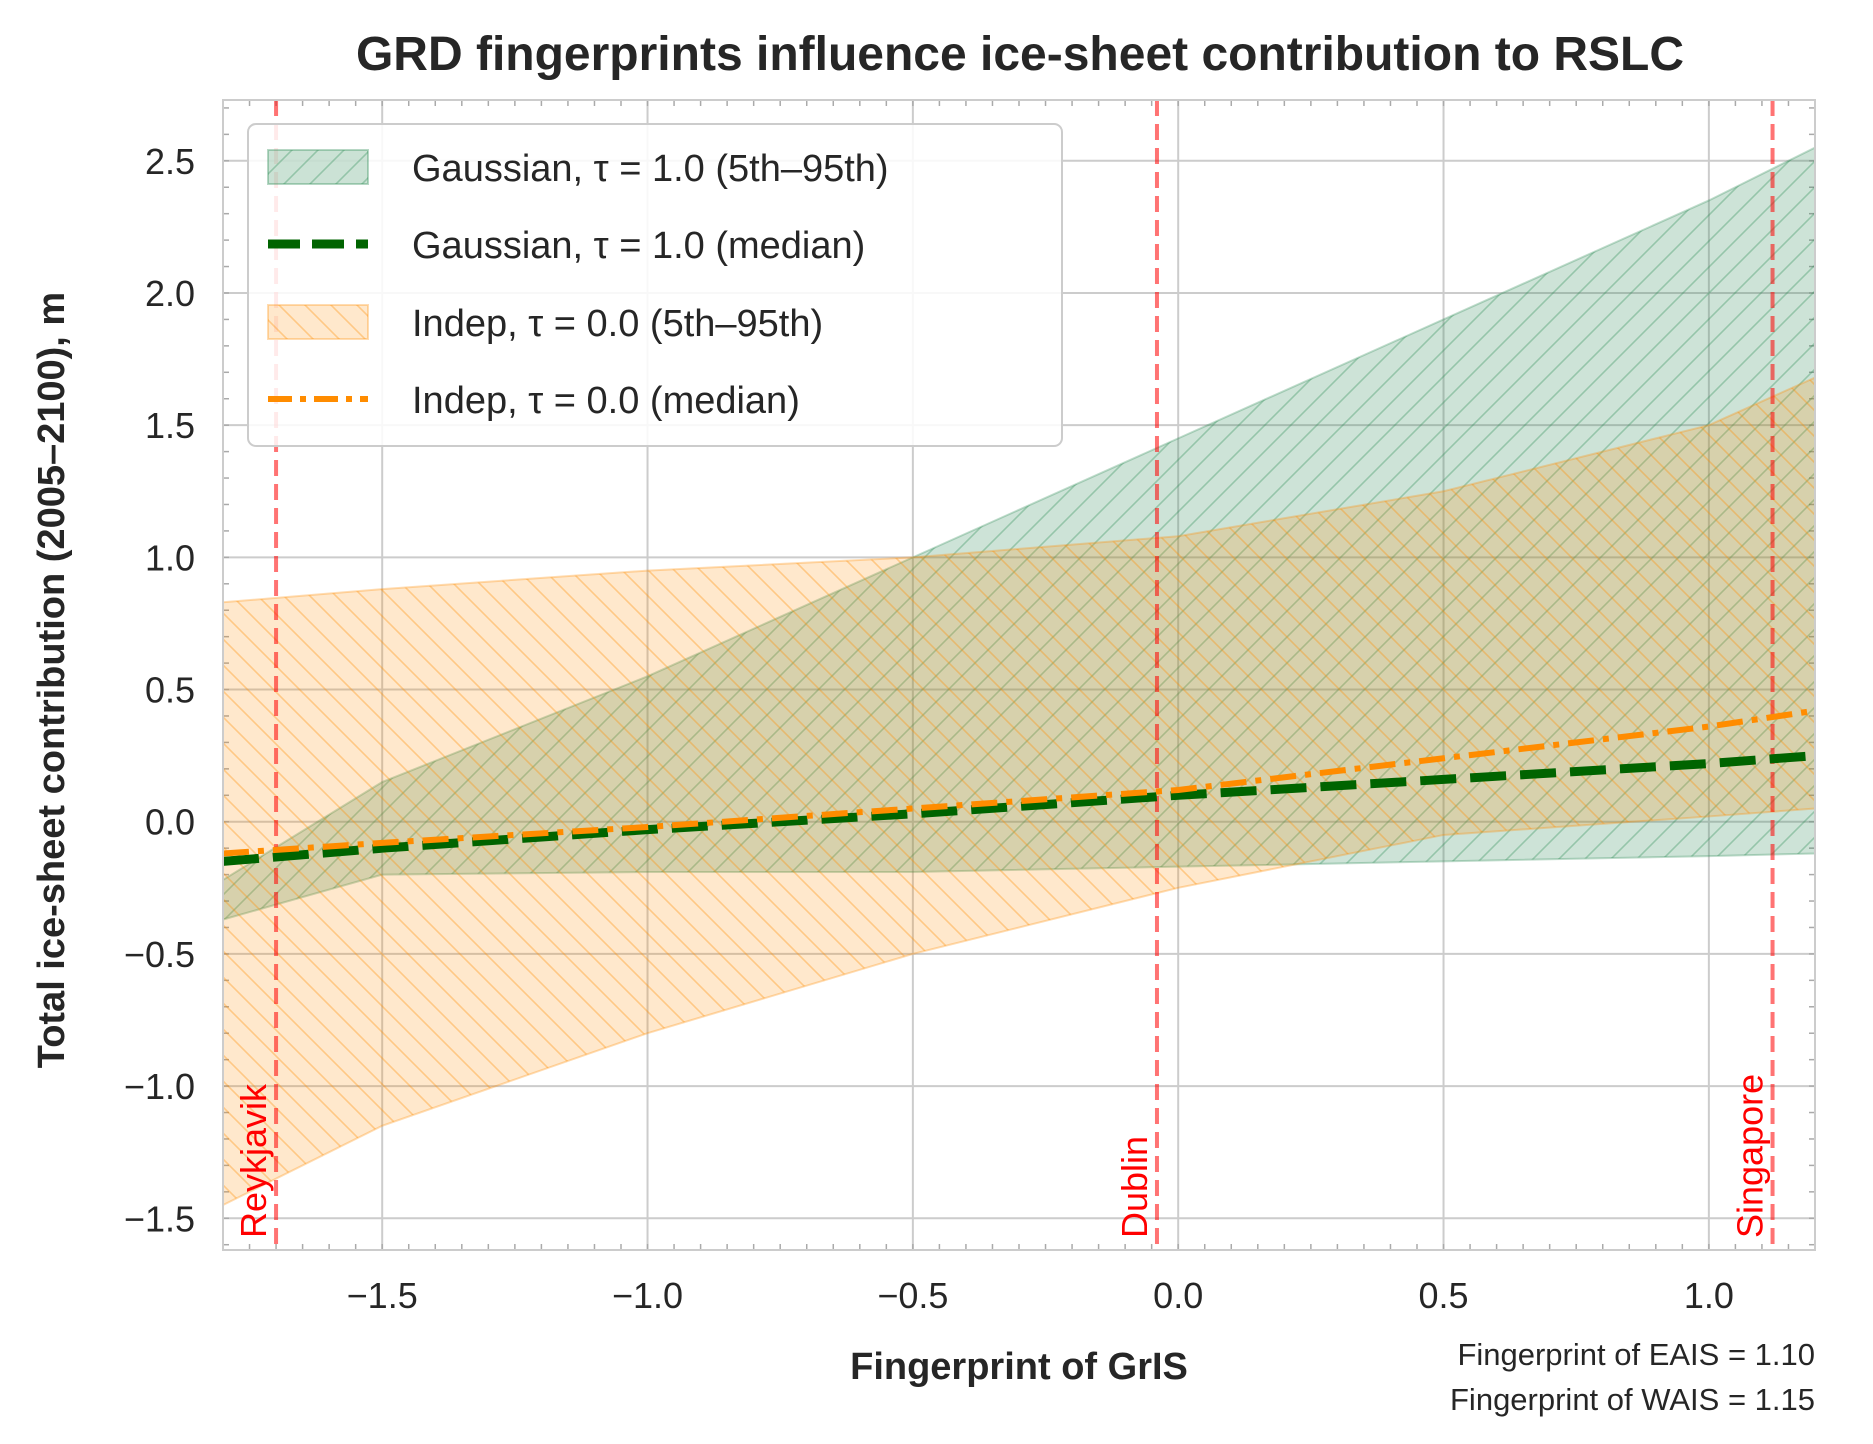 Image resolution: width=1873 pixels, height=1444 pixels. Describe the element at coordinates (382, 1295) in the screenshot. I see `x-tick-label: −1.5` at that location.